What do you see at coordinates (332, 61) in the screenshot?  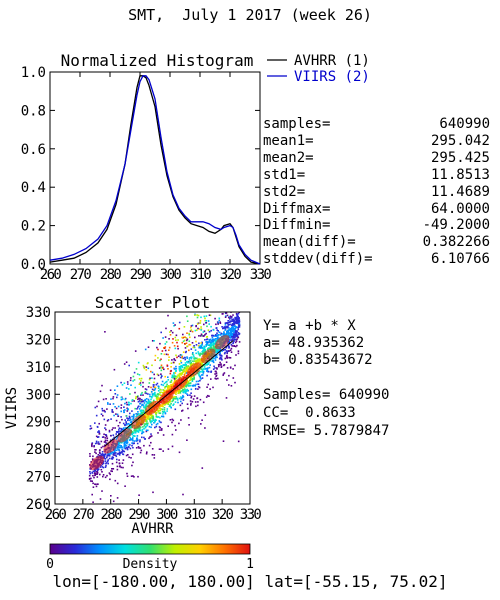 I see `legend-label-1: AVHRR (1)` at bounding box center [332, 61].